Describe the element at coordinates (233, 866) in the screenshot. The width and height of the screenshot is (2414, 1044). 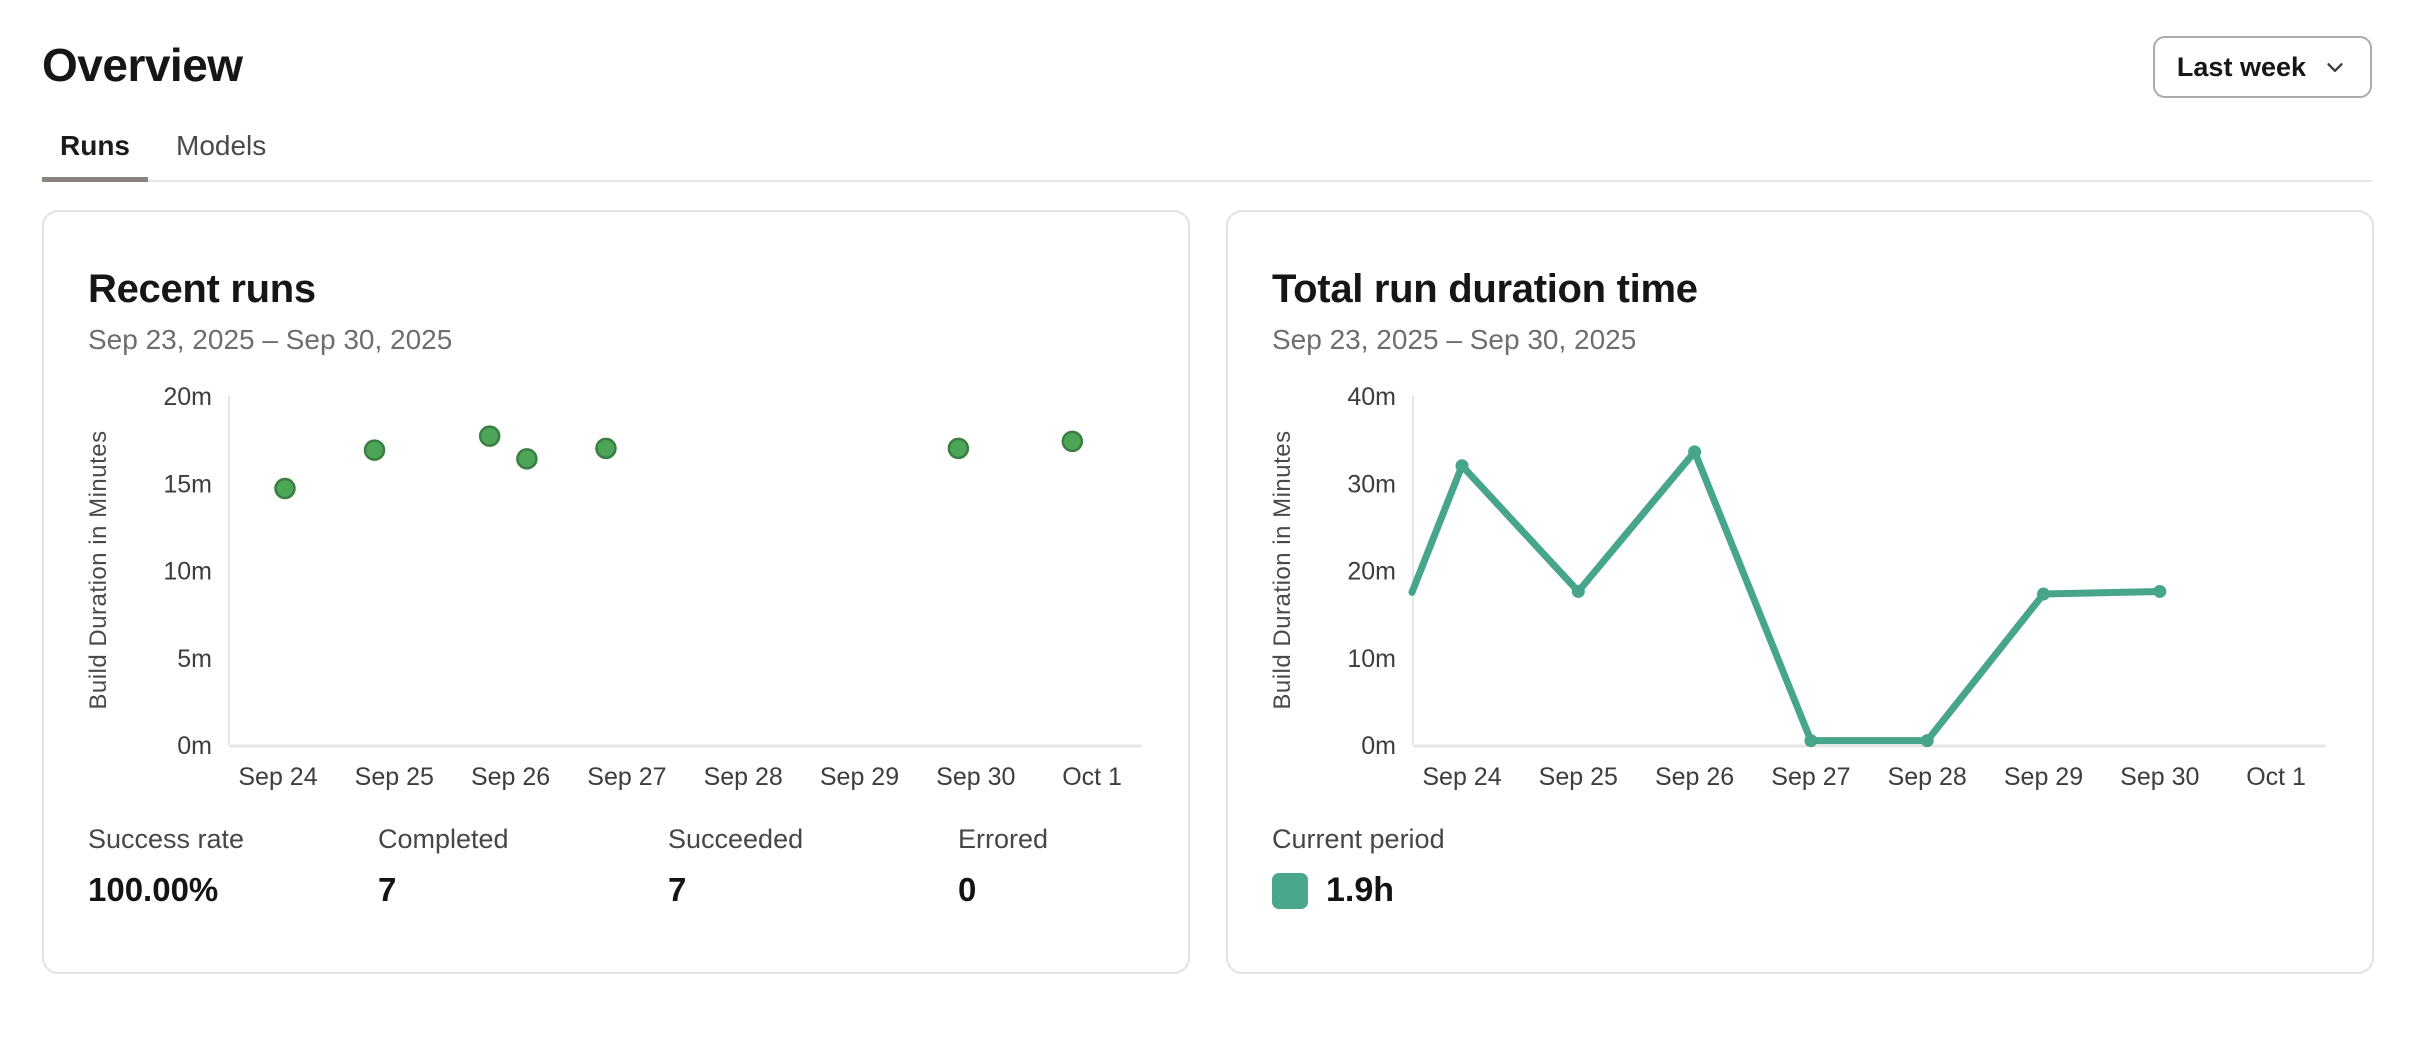
I see `stat-success-rate: Success rate 100.00%` at that location.